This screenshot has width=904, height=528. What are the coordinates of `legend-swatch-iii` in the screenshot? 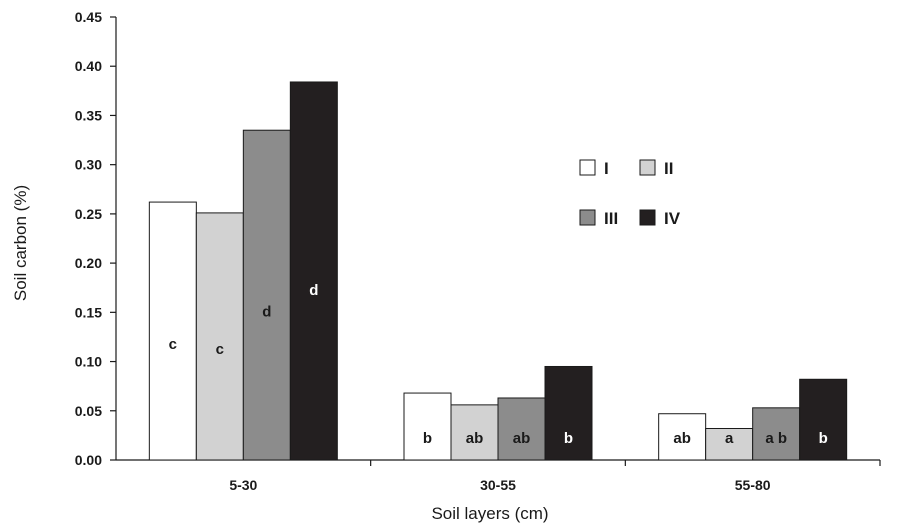 It's located at (587, 217).